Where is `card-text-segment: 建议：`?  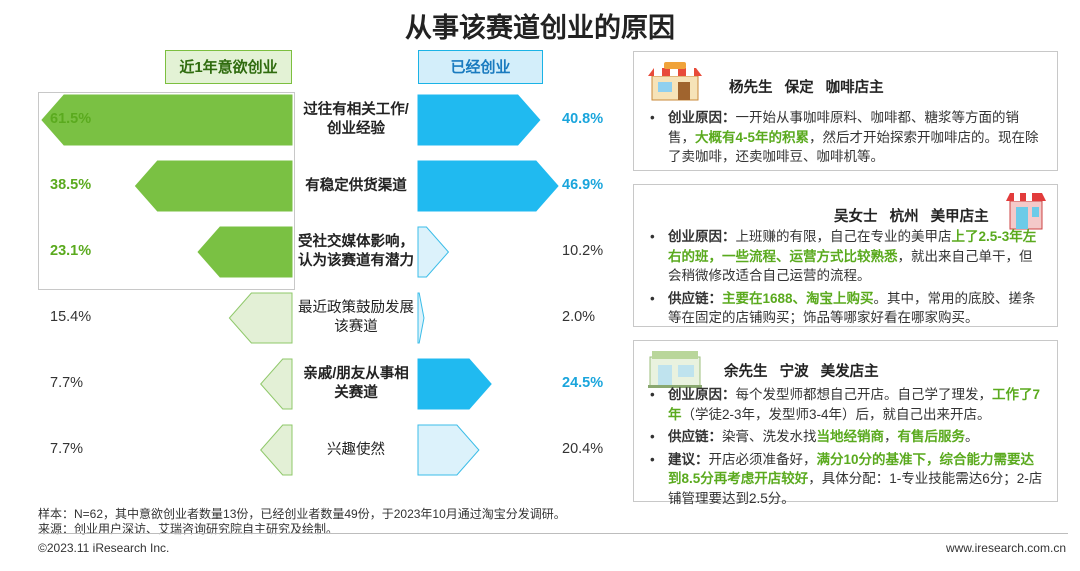
card-text-segment: 建议： is located at coordinates (688, 459).